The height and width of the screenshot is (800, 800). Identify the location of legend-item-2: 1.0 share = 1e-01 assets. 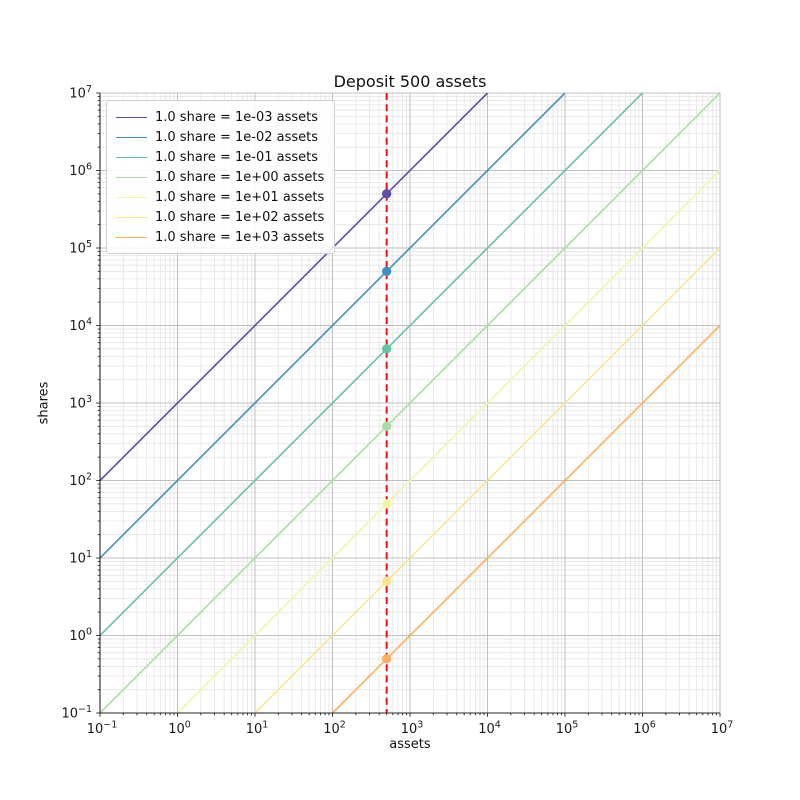
(220, 157).